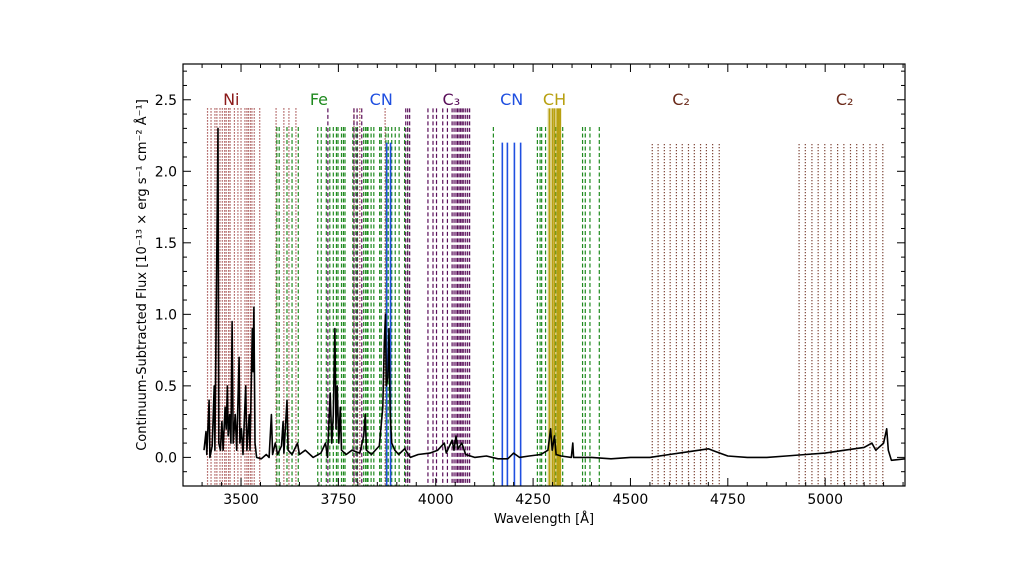 This screenshot has width=1024, height=586. Describe the element at coordinates (339, 500) in the screenshot. I see `x-tick-label: 3750` at that location.